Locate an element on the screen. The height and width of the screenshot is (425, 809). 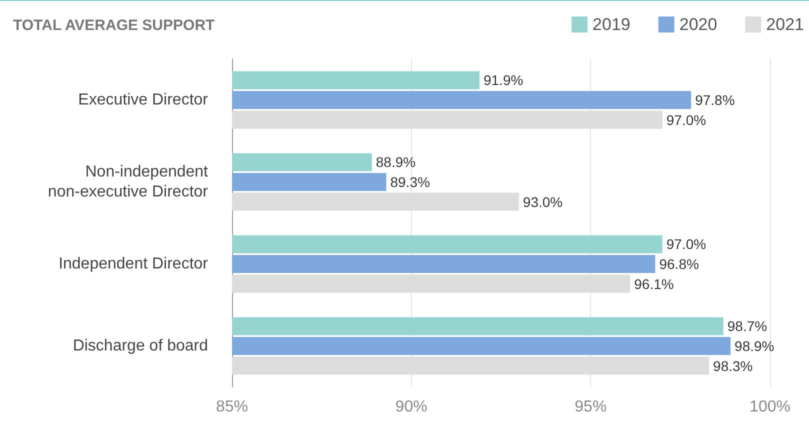
data-label: 97.8% is located at coordinates (715, 100).